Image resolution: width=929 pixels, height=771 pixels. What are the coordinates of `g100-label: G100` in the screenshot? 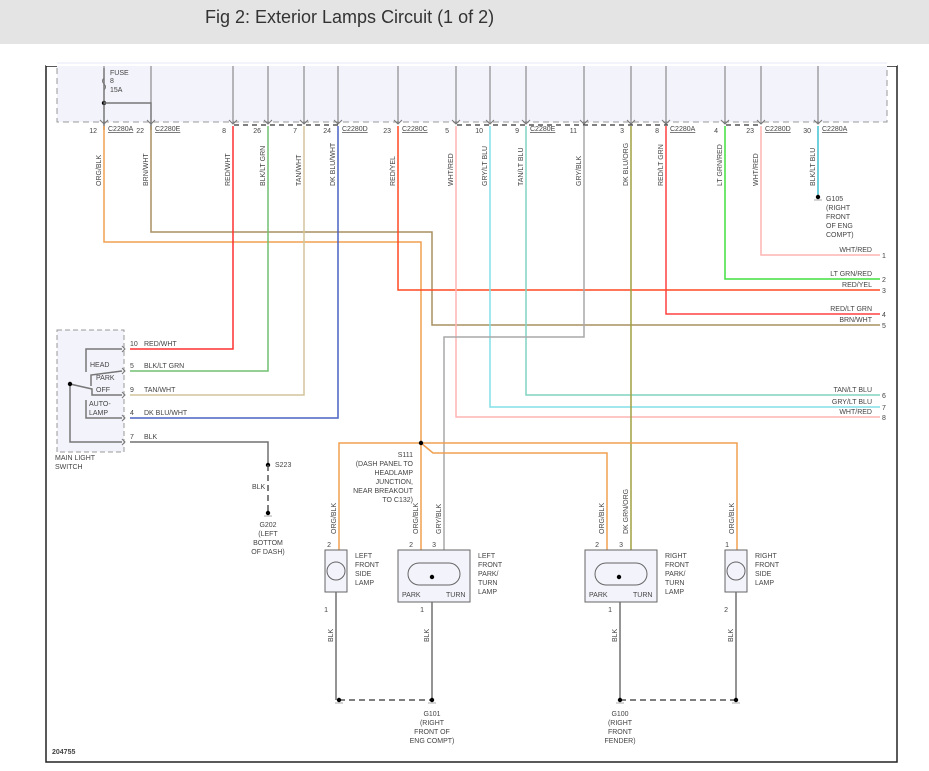 It's located at (619, 714).